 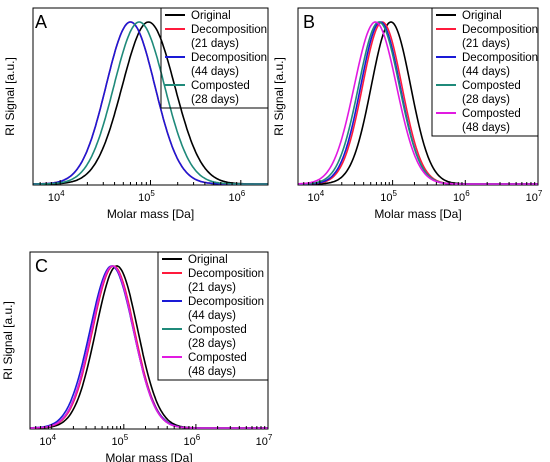 What do you see at coordinates (309, 22) in the screenshot?
I see `panel-letter: B` at bounding box center [309, 22].